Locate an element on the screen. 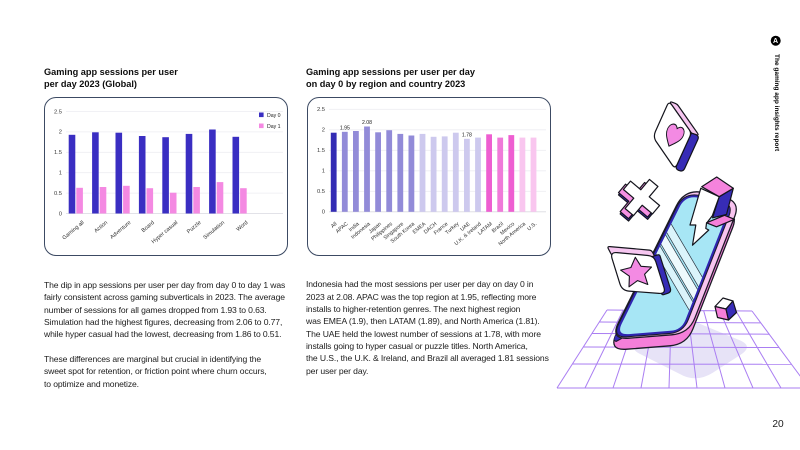 This screenshot has width=800, height=450. svg-text: 1.78 is located at coordinates (467, 135).